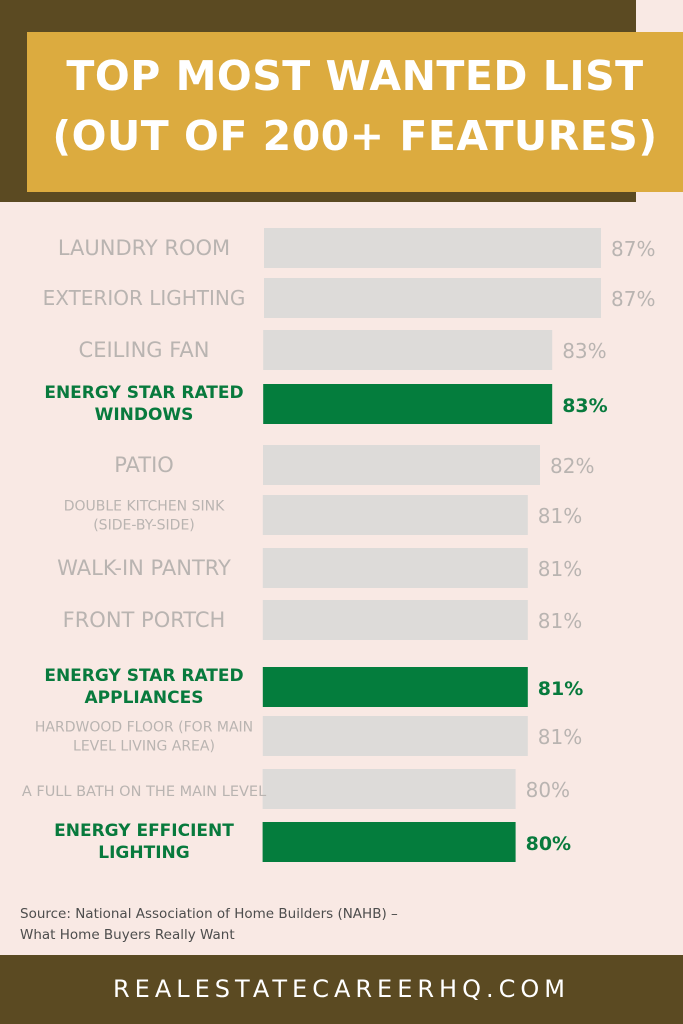  I want to click on value-label-5: 82%, so click(572, 466).